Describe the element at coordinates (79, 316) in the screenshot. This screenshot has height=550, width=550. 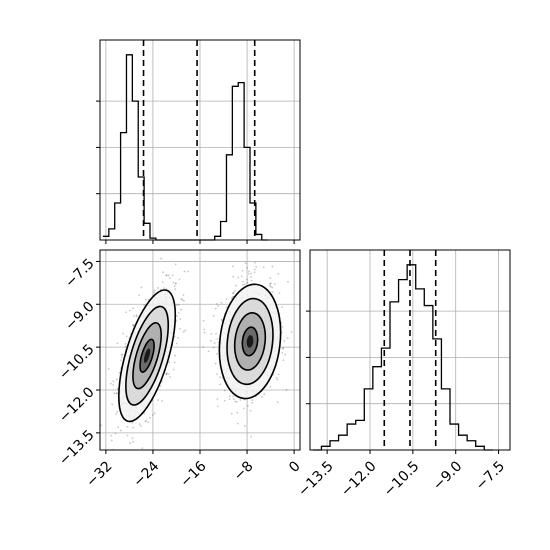
I see `bottom-left-ytick-label: −9.0` at that location.